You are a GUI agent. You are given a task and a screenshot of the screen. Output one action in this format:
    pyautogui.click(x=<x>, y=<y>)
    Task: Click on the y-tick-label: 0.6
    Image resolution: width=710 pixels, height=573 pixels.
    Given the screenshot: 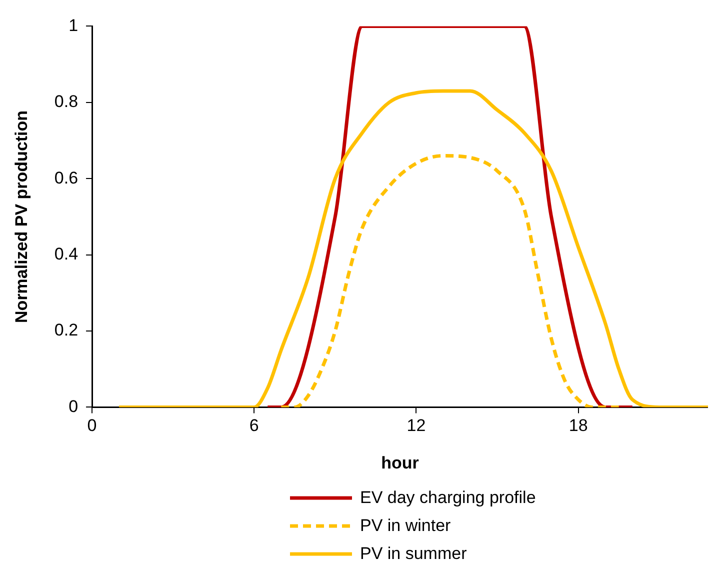 What is the action you would take?
    pyautogui.click(x=66, y=178)
    